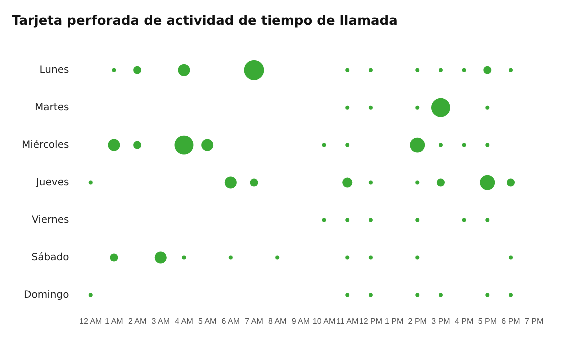 The image size is (564, 338). I want to click on x-tick-label: 3 AM, so click(161, 321).